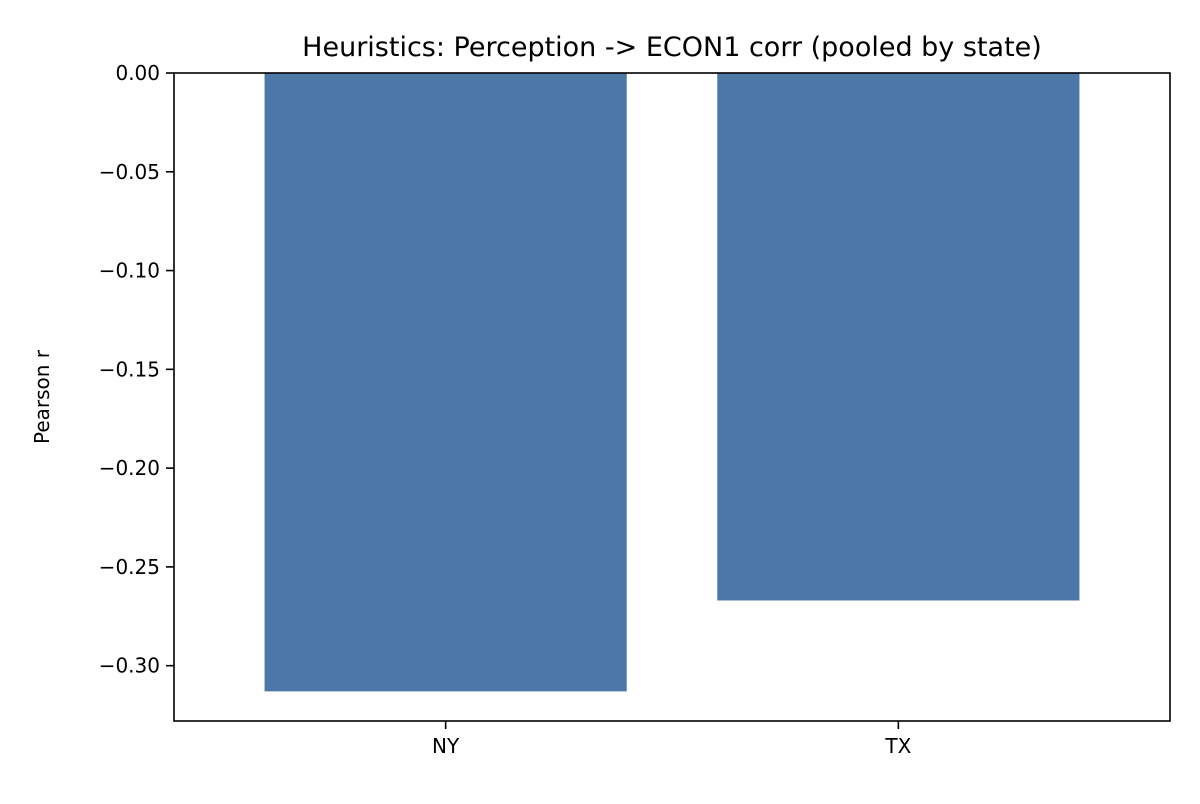  Describe the element at coordinates (42, 396) in the screenshot. I see `y-axis-label: Pearson r` at that location.